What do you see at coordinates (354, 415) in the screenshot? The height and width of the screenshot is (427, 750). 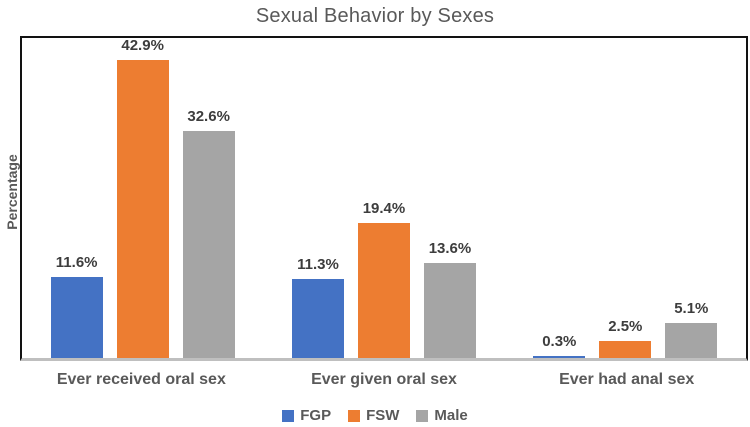 I see `legend-swatch-fsw` at bounding box center [354, 415].